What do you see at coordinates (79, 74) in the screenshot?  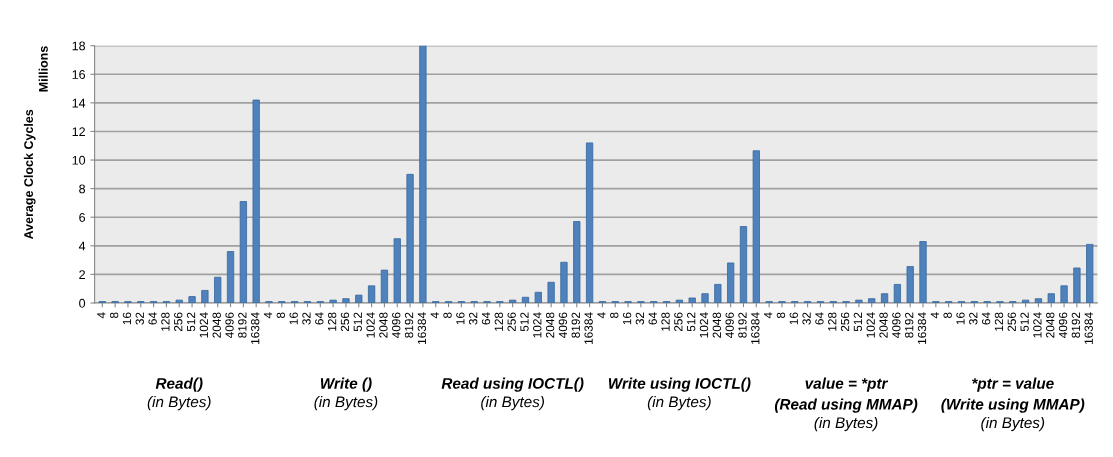 I see `y-tick-label: 16` at bounding box center [79, 74].